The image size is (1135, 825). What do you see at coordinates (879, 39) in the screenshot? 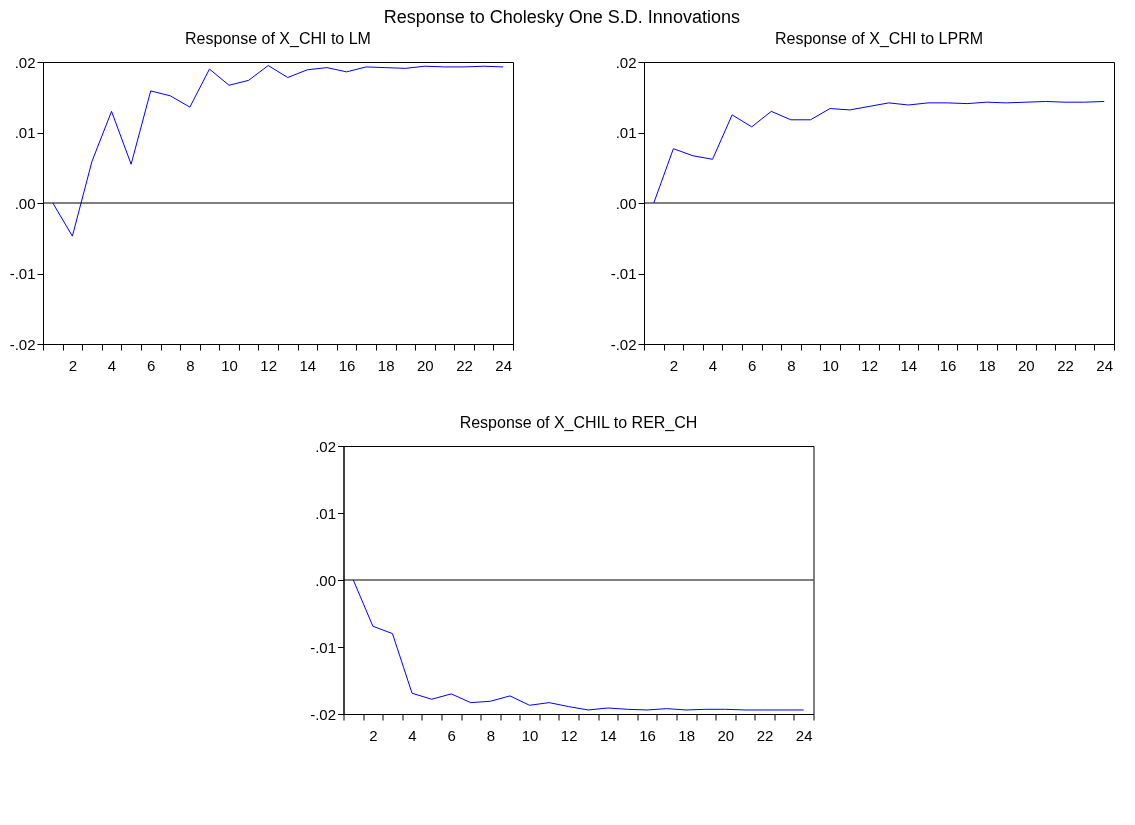
I see `chart-title: Response of X_CHI to LPRM` at bounding box center [879, 39].